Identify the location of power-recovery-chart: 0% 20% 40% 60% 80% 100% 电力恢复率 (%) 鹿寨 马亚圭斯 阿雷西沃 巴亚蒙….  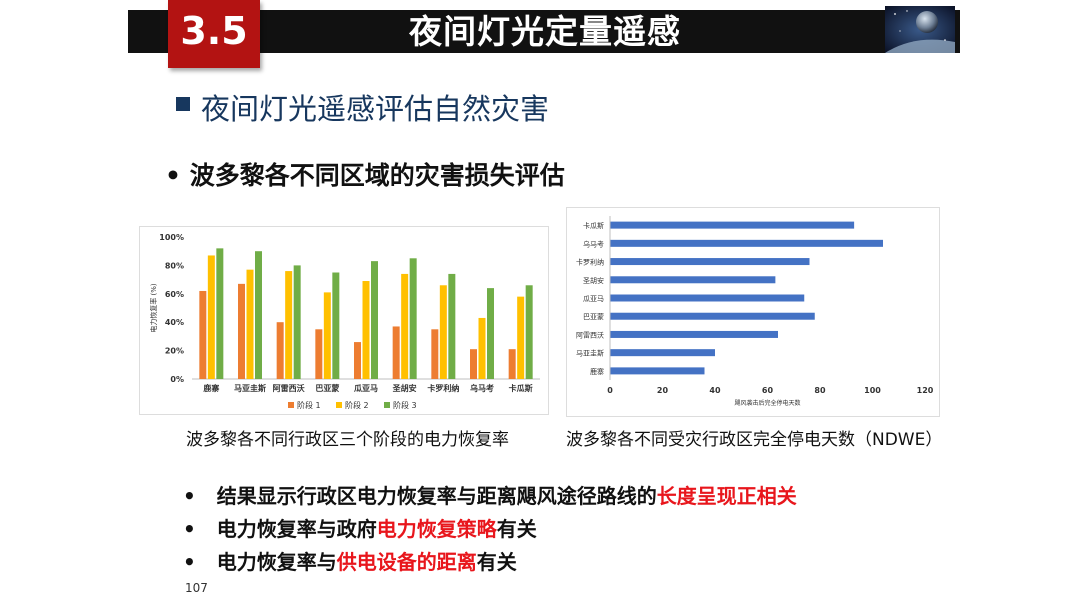
(344, 320).